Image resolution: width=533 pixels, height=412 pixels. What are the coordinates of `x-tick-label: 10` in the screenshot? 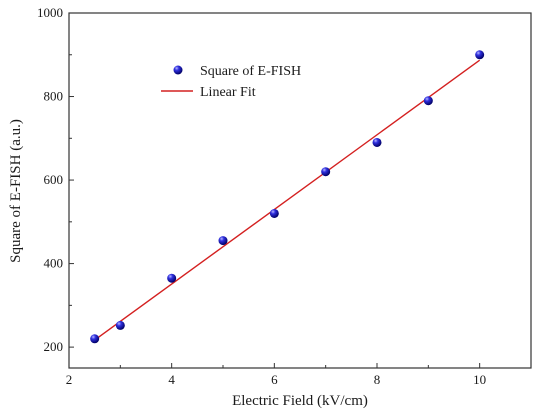 It's located at (479, 379).